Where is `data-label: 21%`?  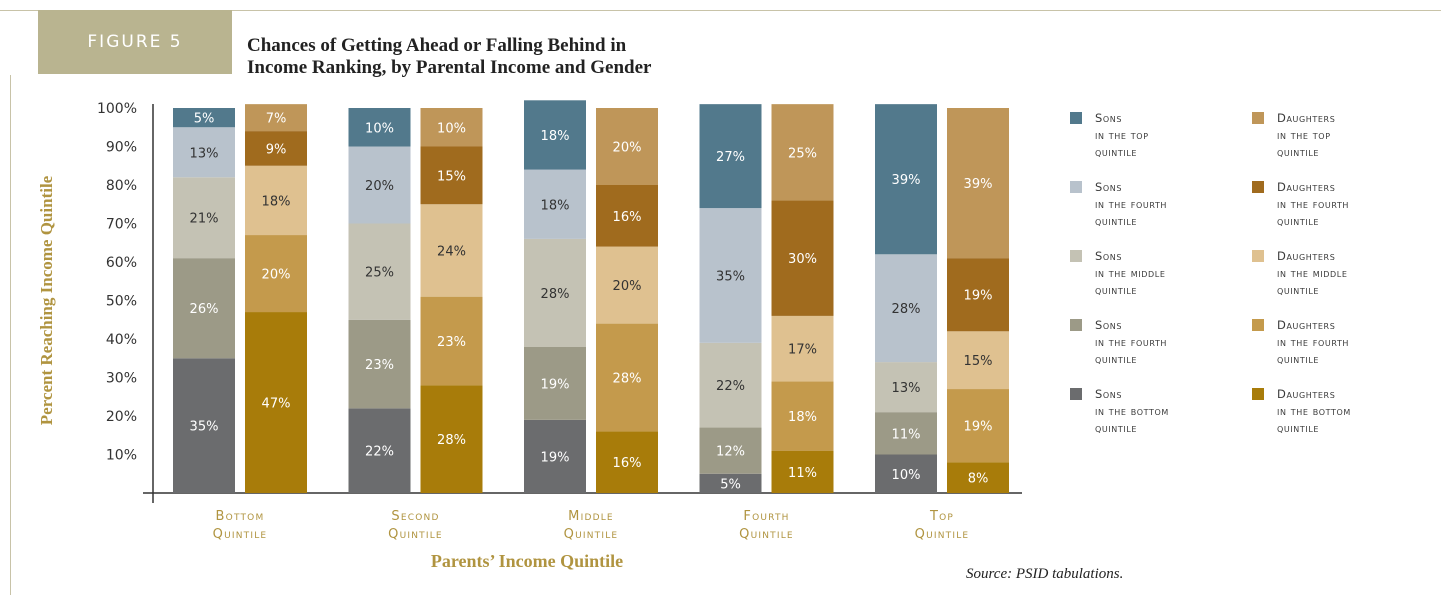
data-label: 21% is located at coordinates (204, 219).